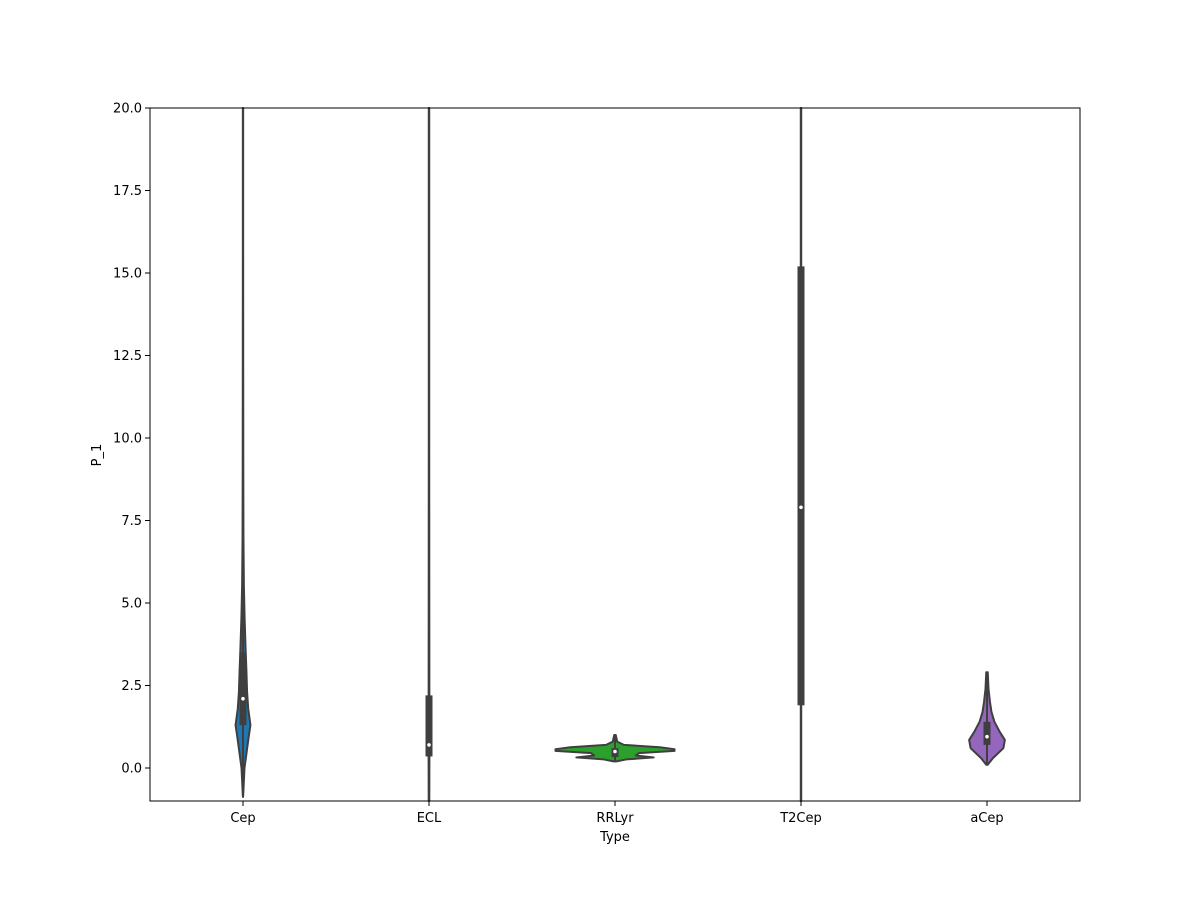 The width and height of the screenshot is (1200, 900). Describe the element at coordinates (127, 274) in the screenshot. I see `y-tick-label: 15.0` at that location.